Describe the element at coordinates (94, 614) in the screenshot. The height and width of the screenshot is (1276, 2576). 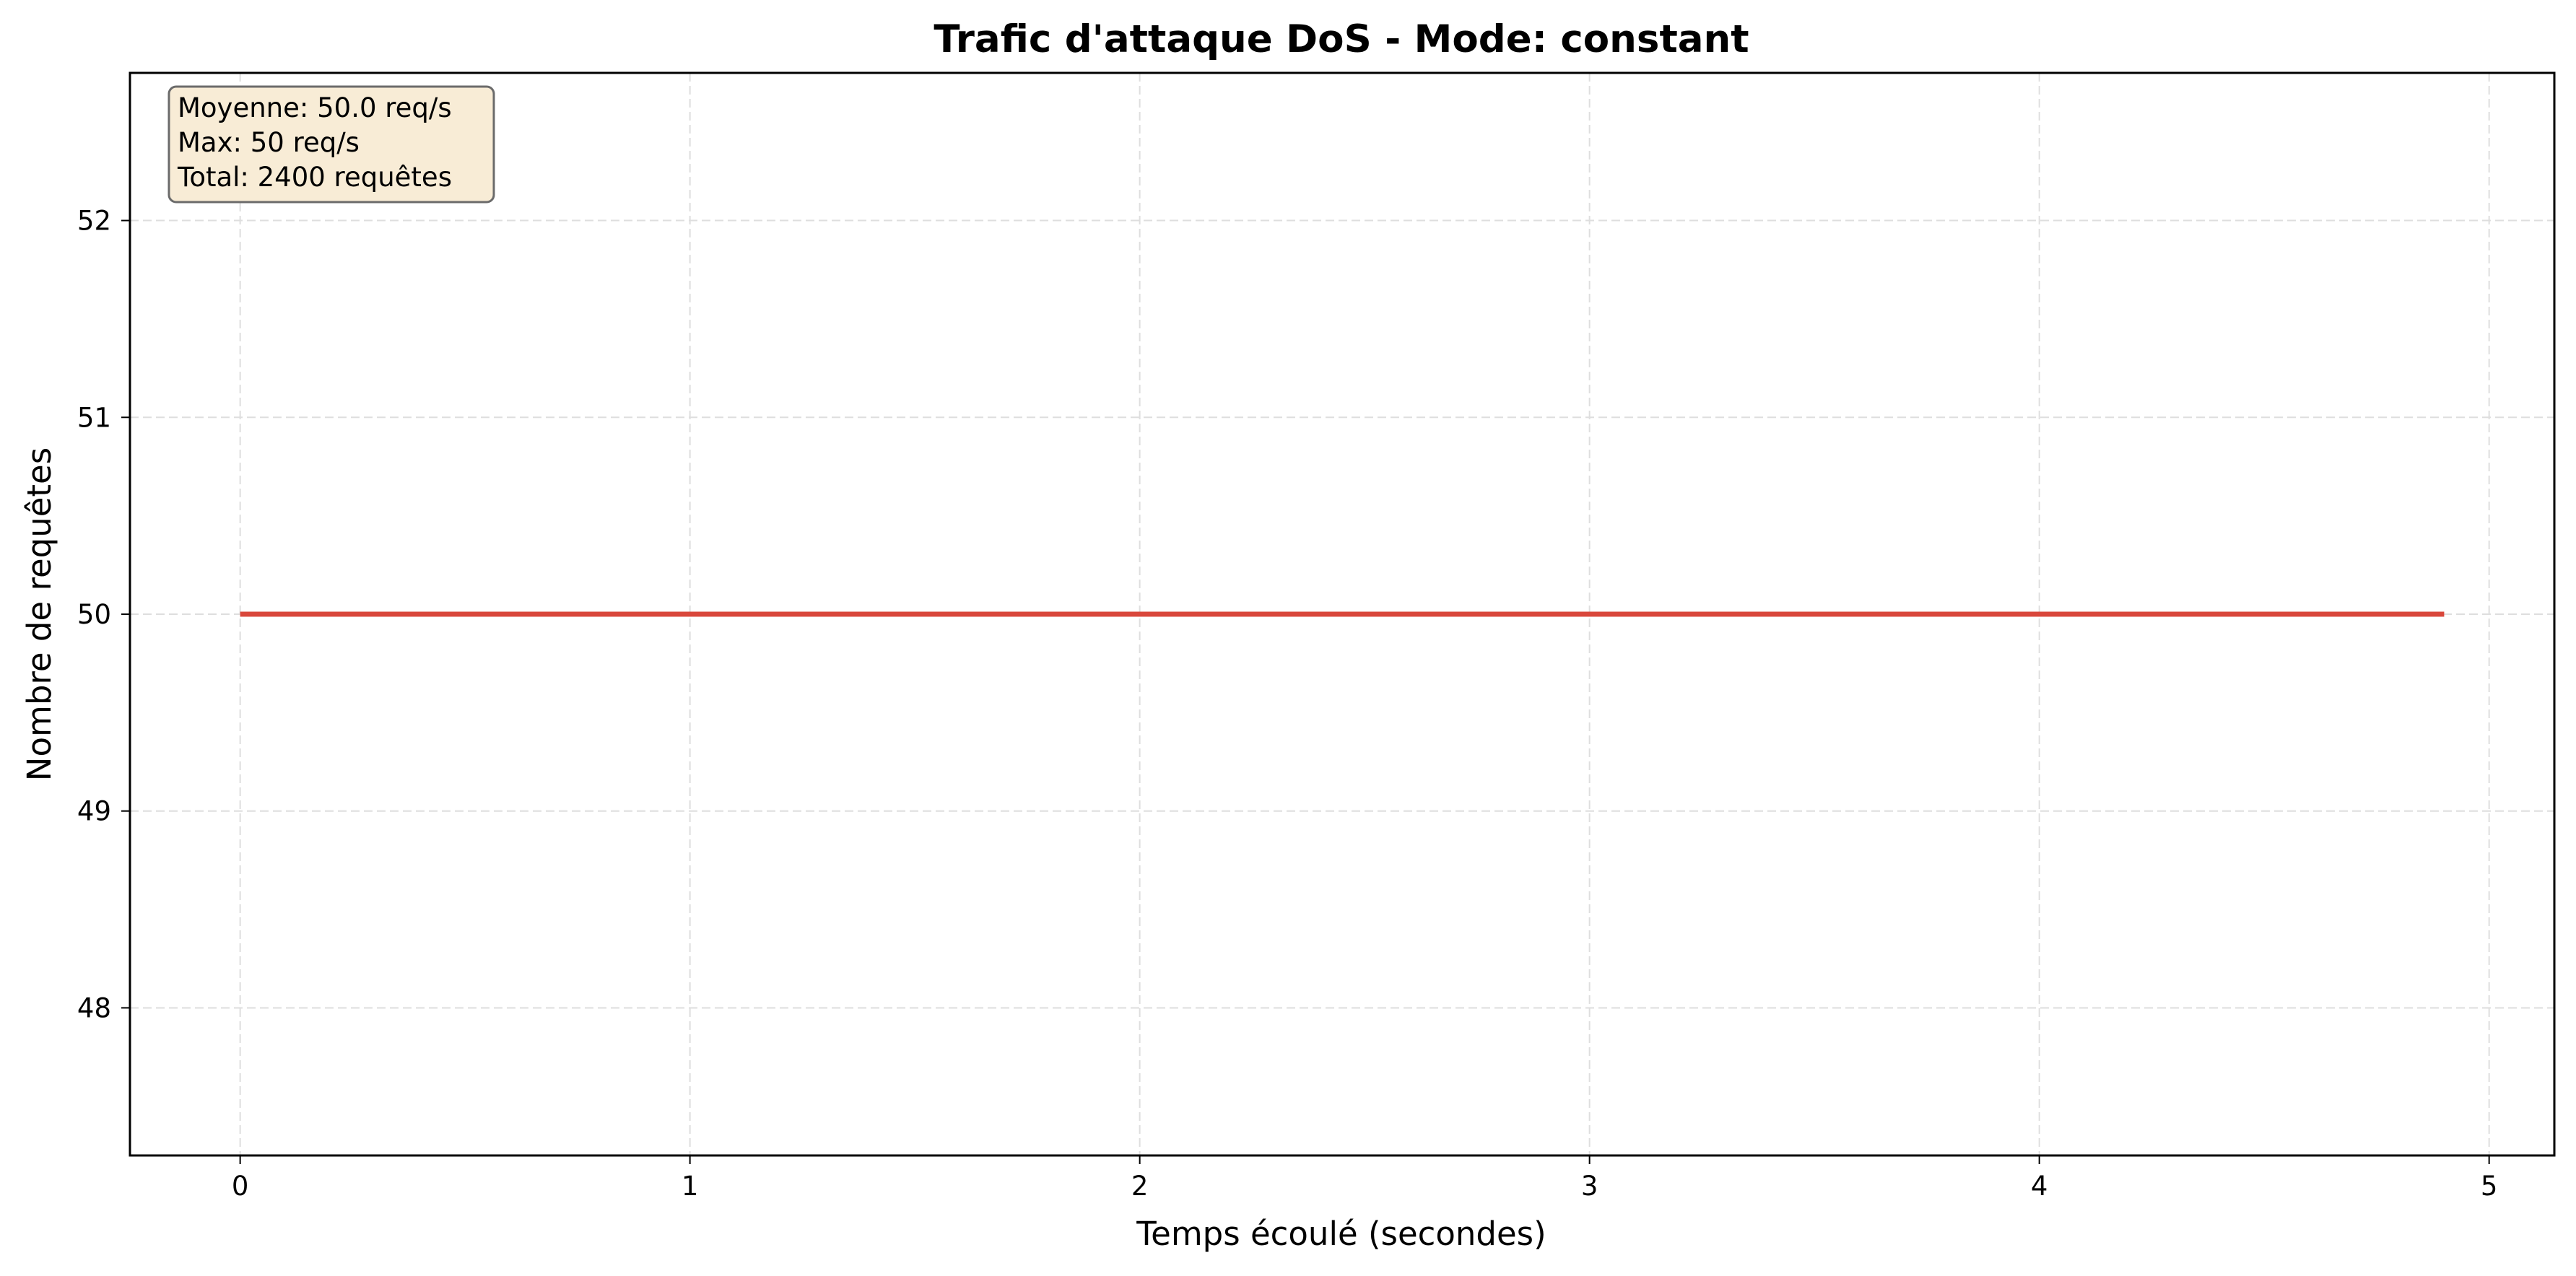
I see `y-tick-label: 50` at that location.